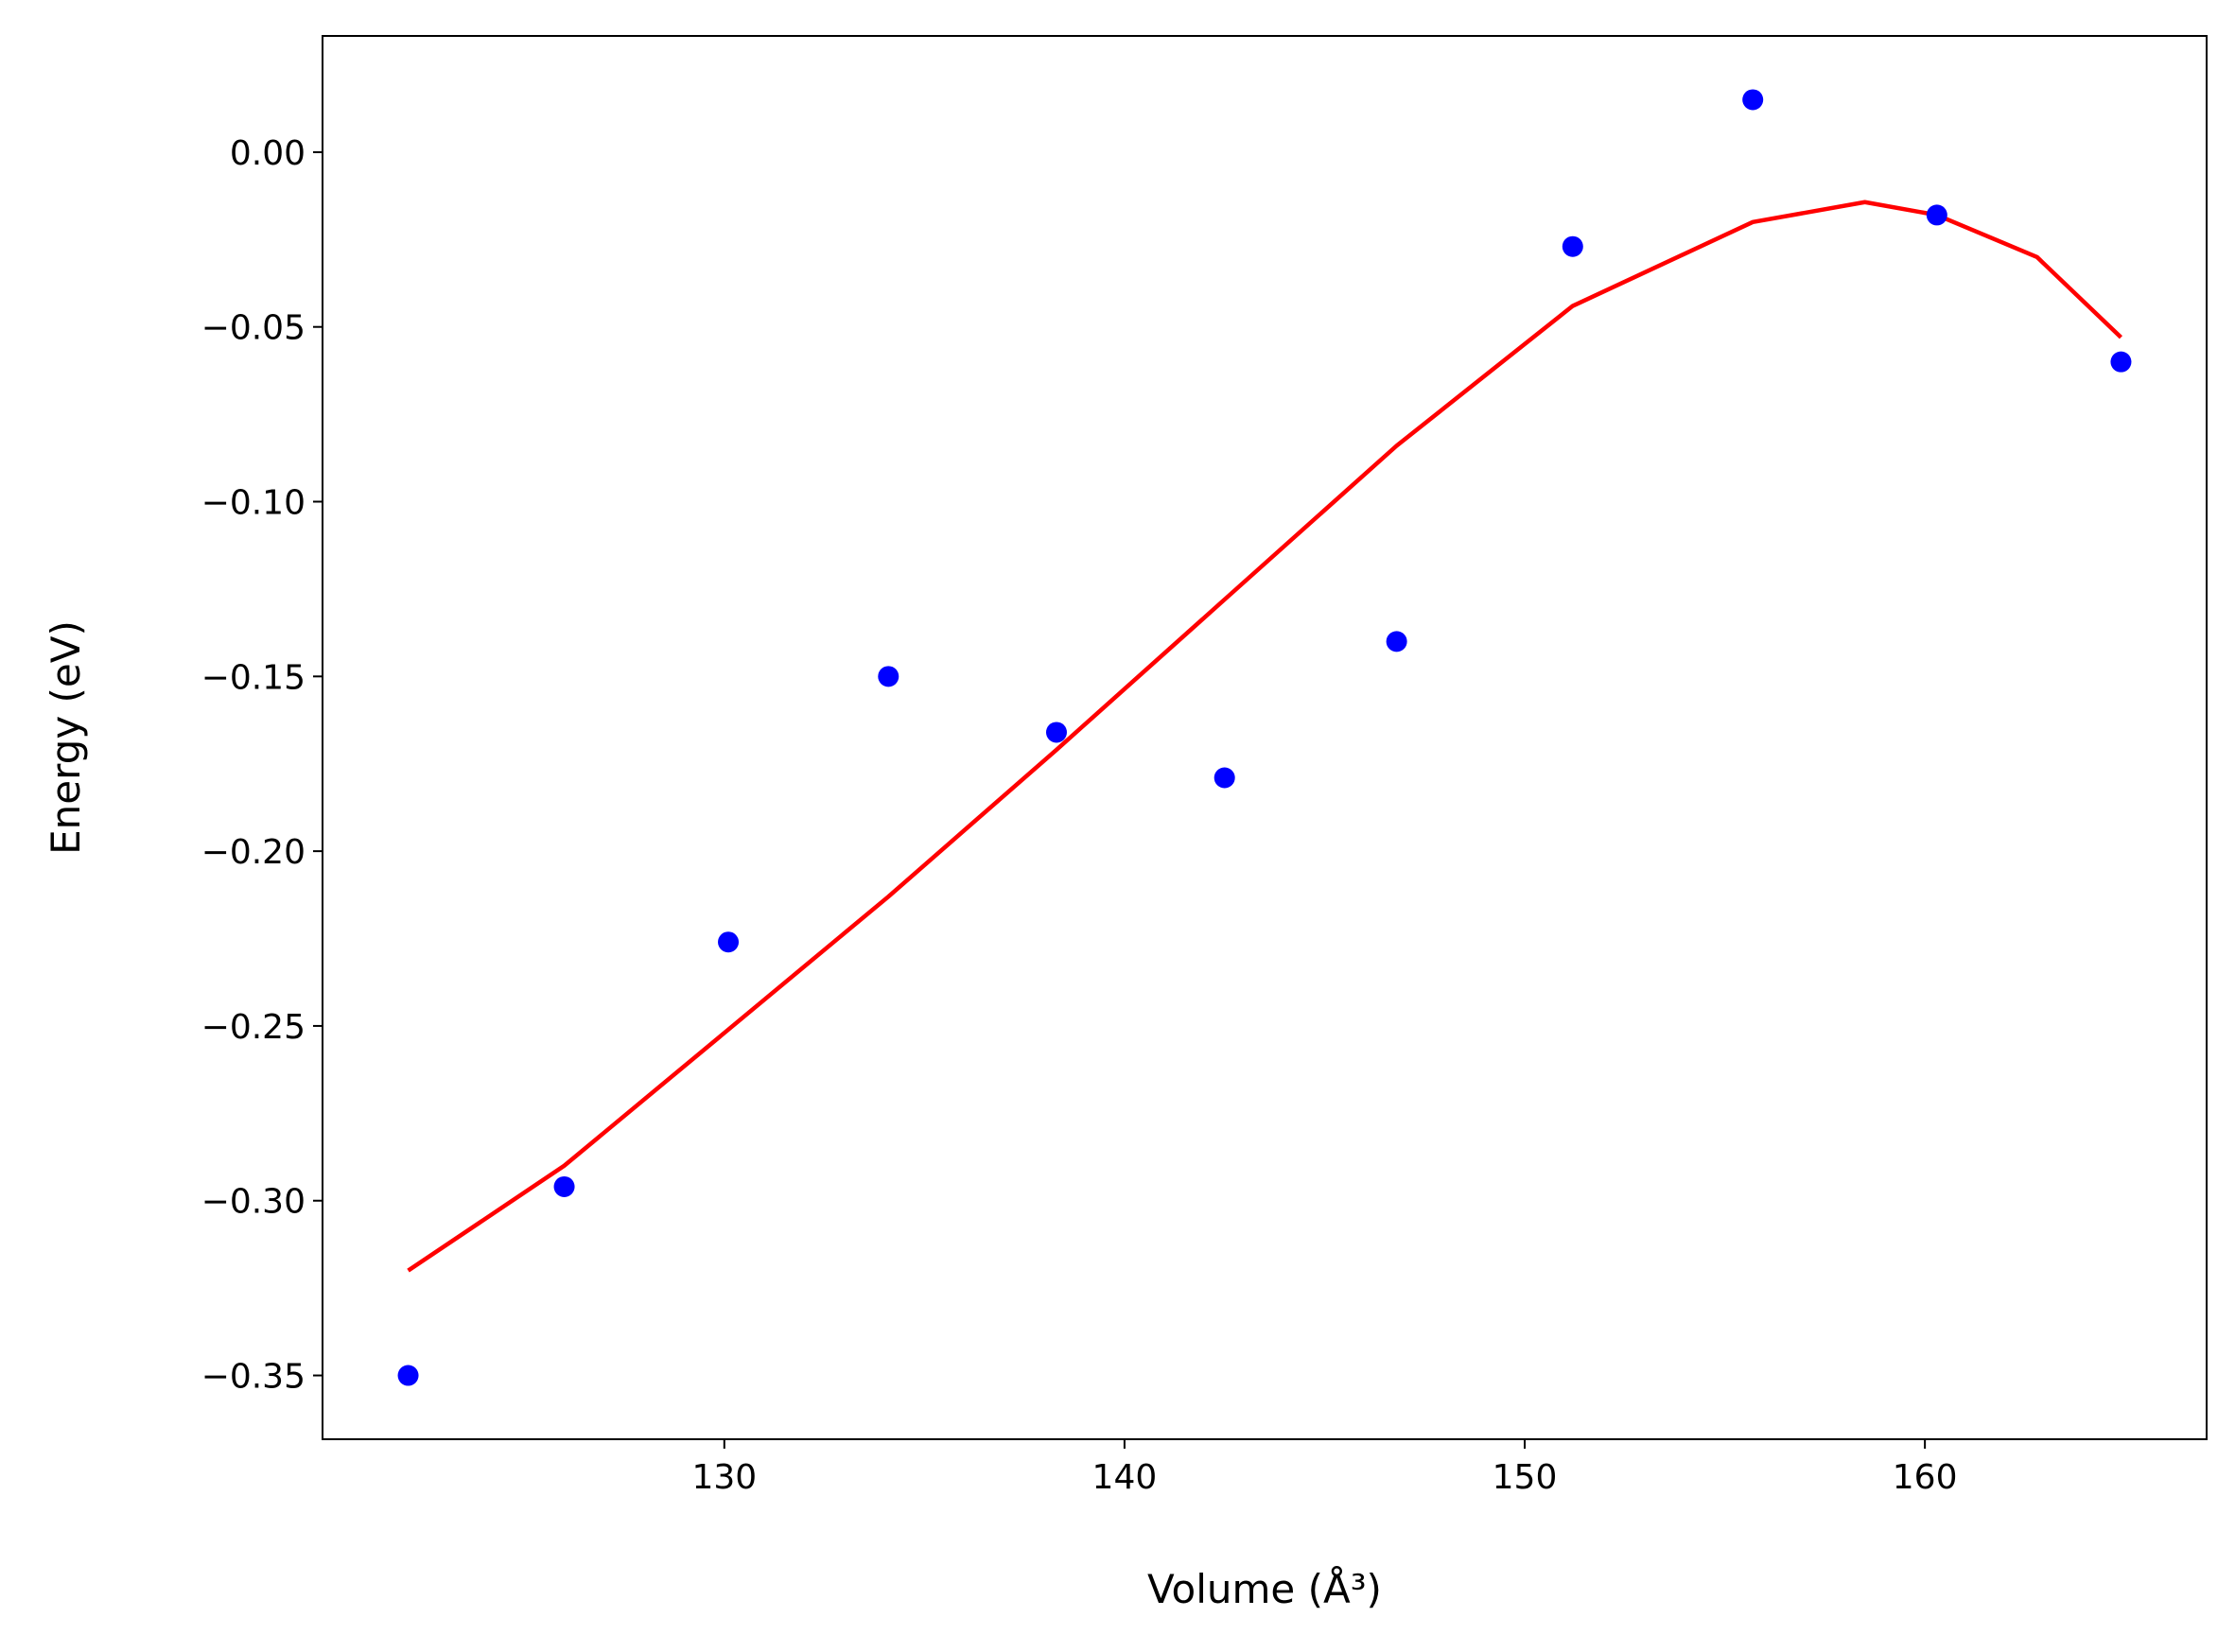  I want to click on x-tick-label: 160, so click(1925, 1477).